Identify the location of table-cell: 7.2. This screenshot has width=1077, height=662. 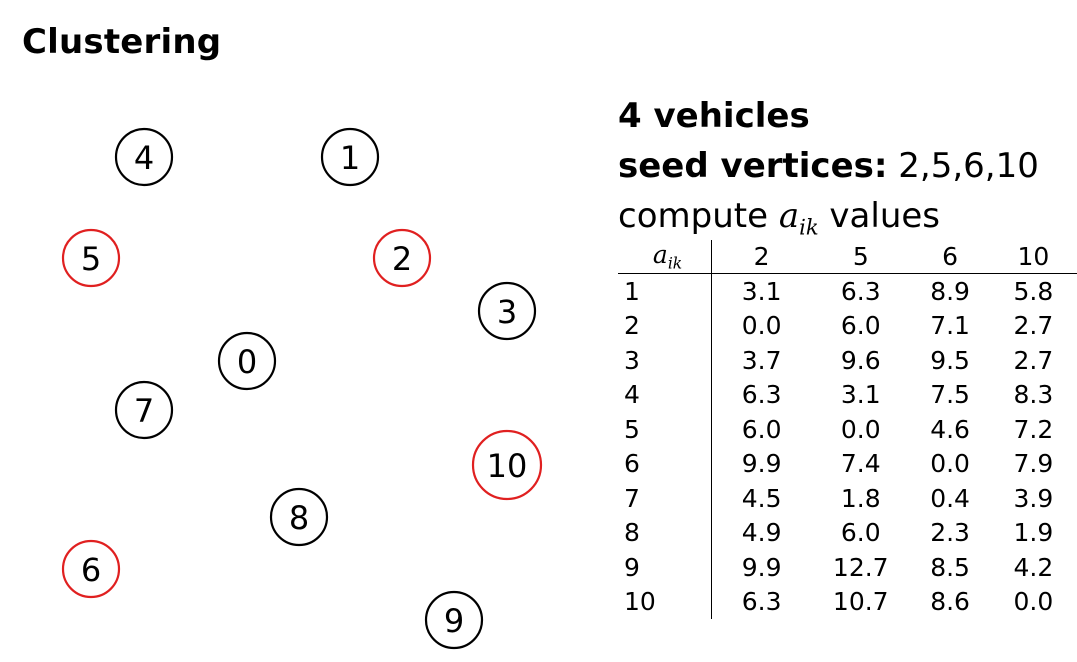
(1033, 429).